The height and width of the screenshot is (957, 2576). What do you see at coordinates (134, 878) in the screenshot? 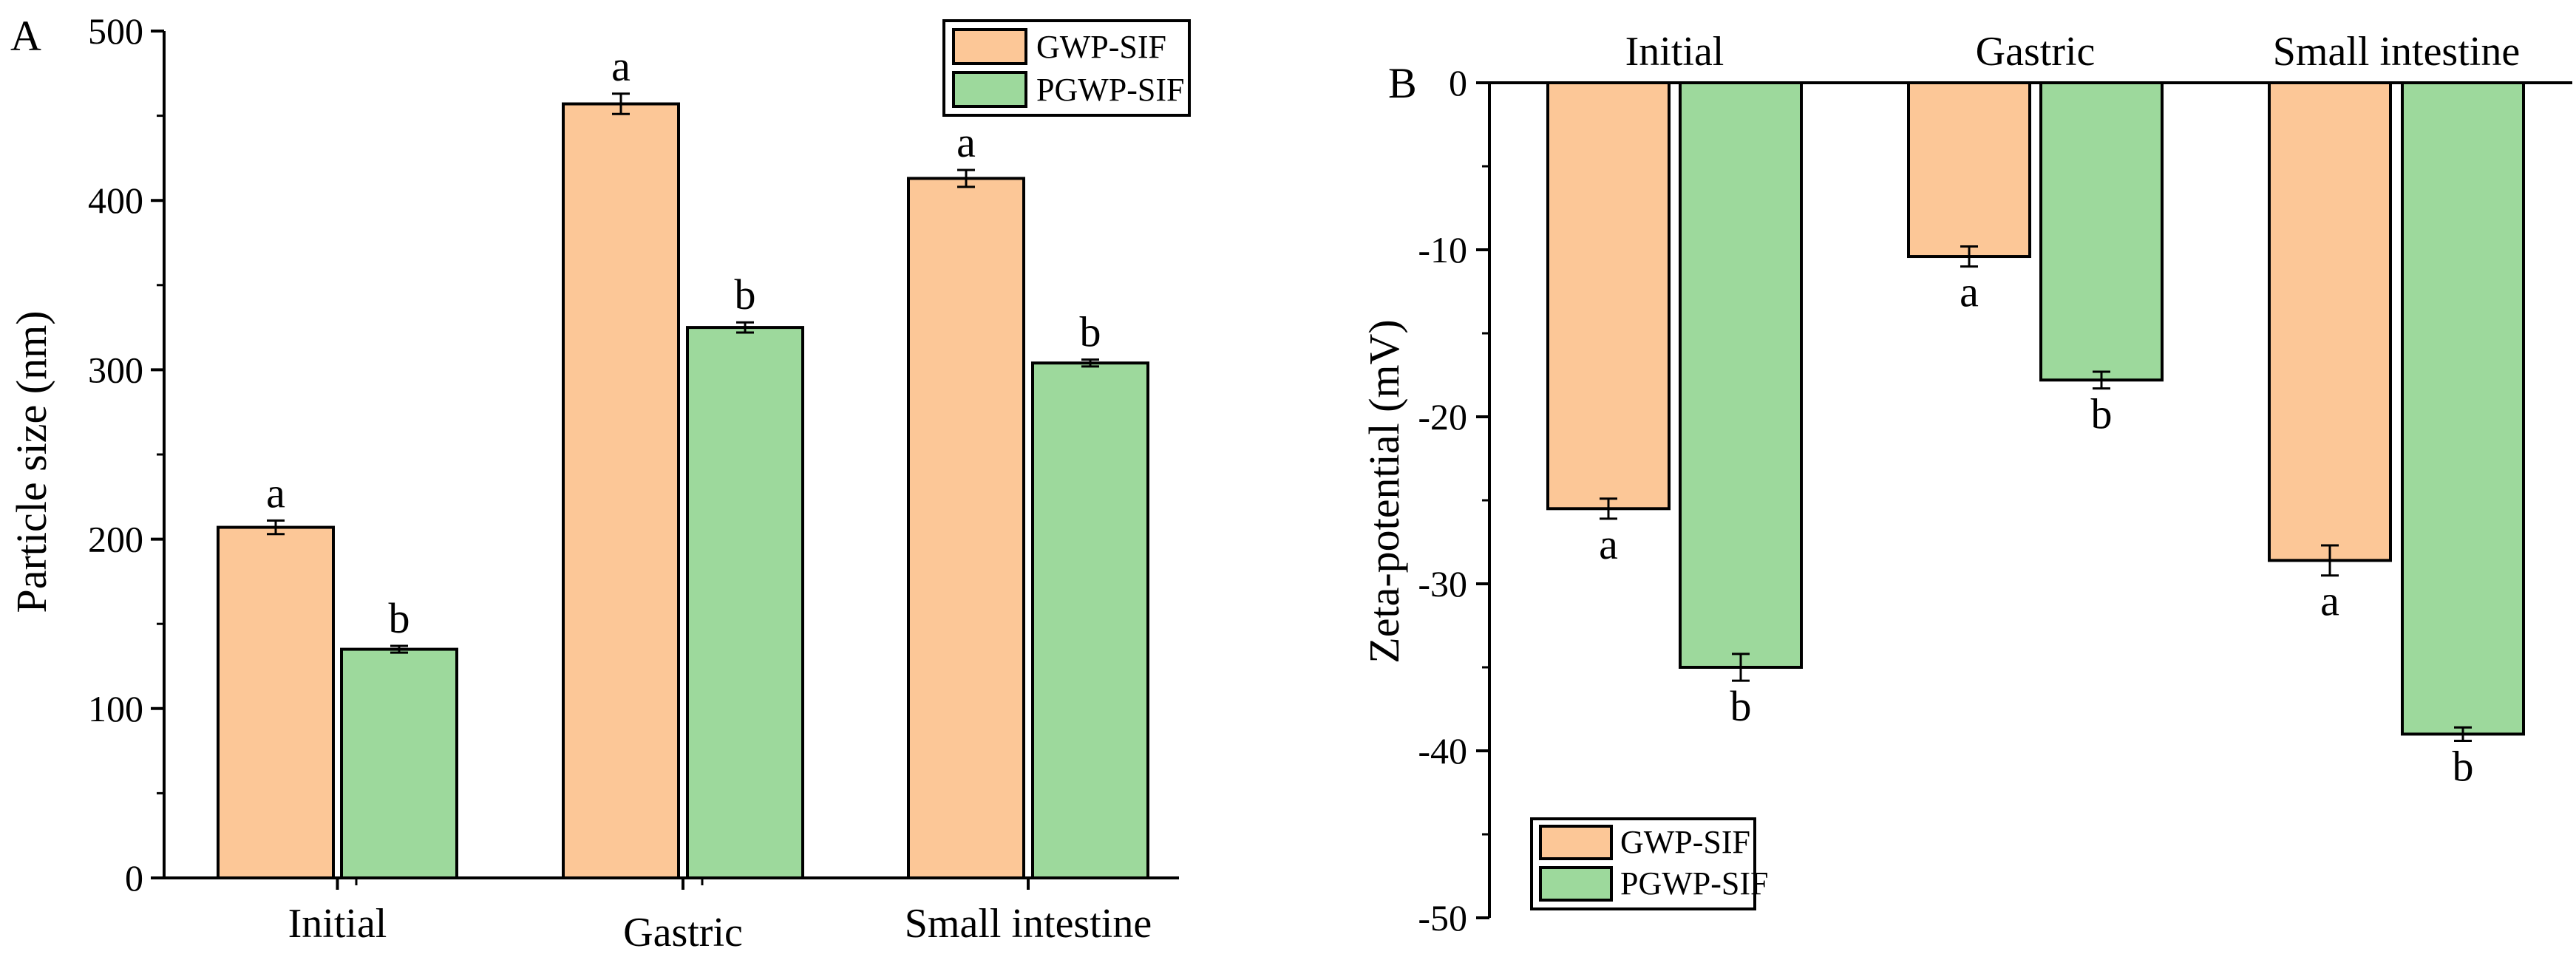
I see `chart-a-y-tick-label: 0` at bounding box center [134, 878].